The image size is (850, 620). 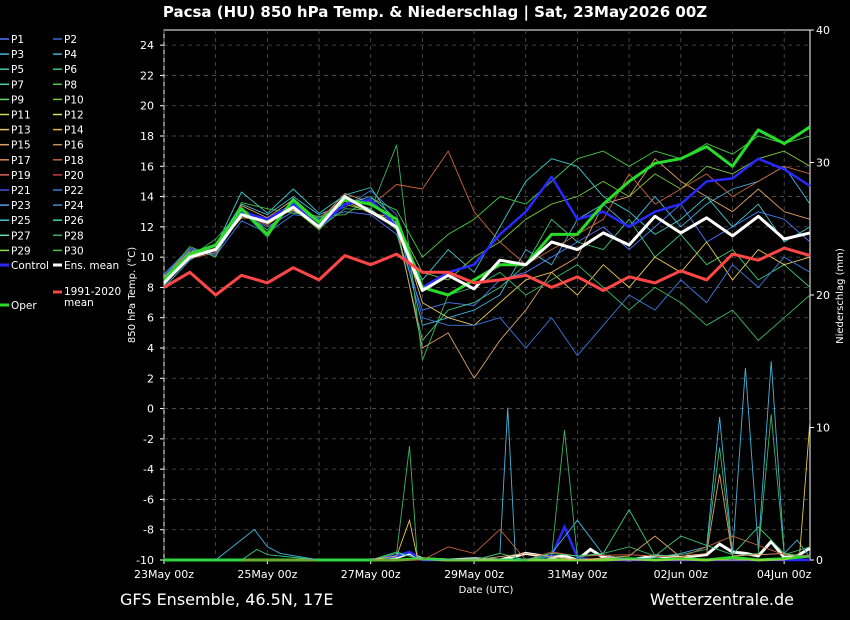 What do you see at coordinates (147, 227) in the screenshot?
I see `y-tick-label: 12` at bounding box center [147, 227].